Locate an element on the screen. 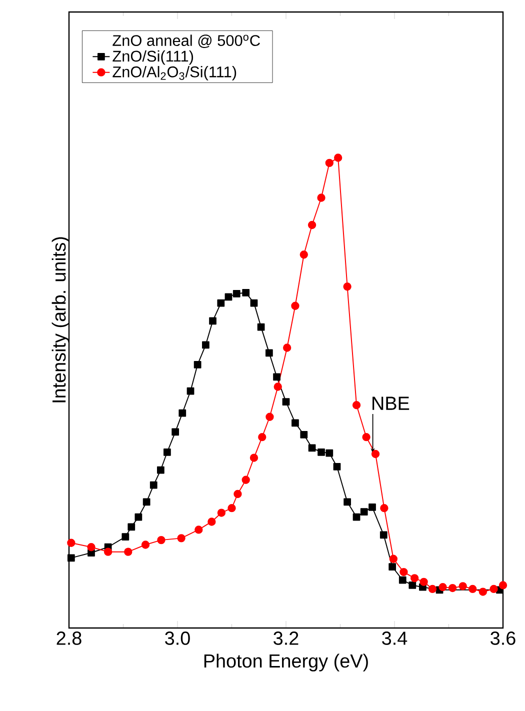 Image resolution: width=525 pixels, height=711 pixels. x-tick-label: 2.8 is located at coordinates (69, 638).